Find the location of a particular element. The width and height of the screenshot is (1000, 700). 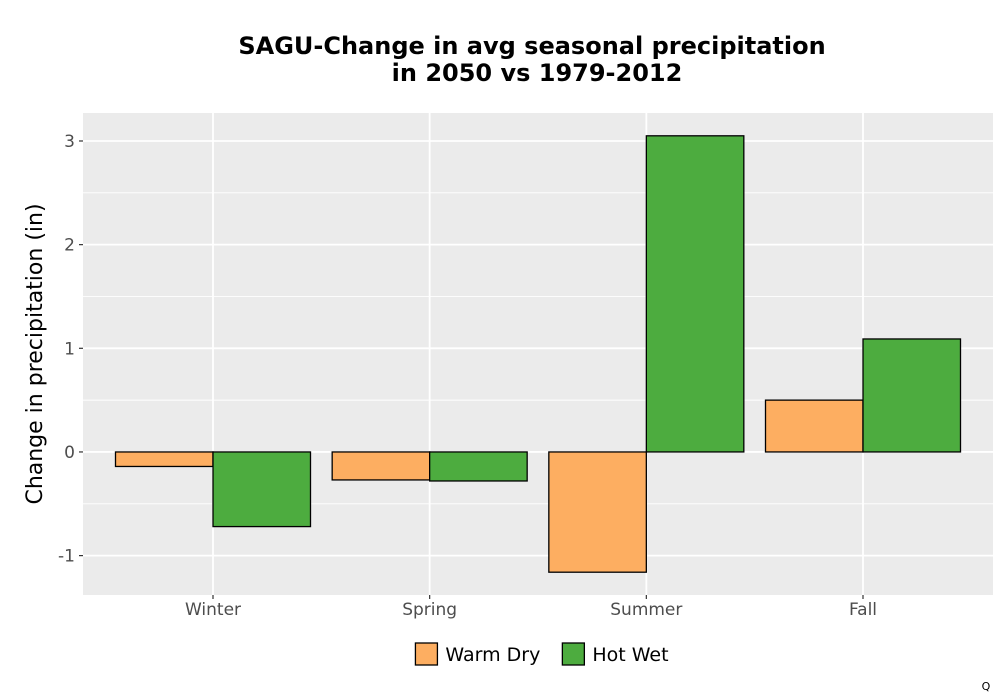

legend-key-warm-dry is located at coordinates (426, 654).